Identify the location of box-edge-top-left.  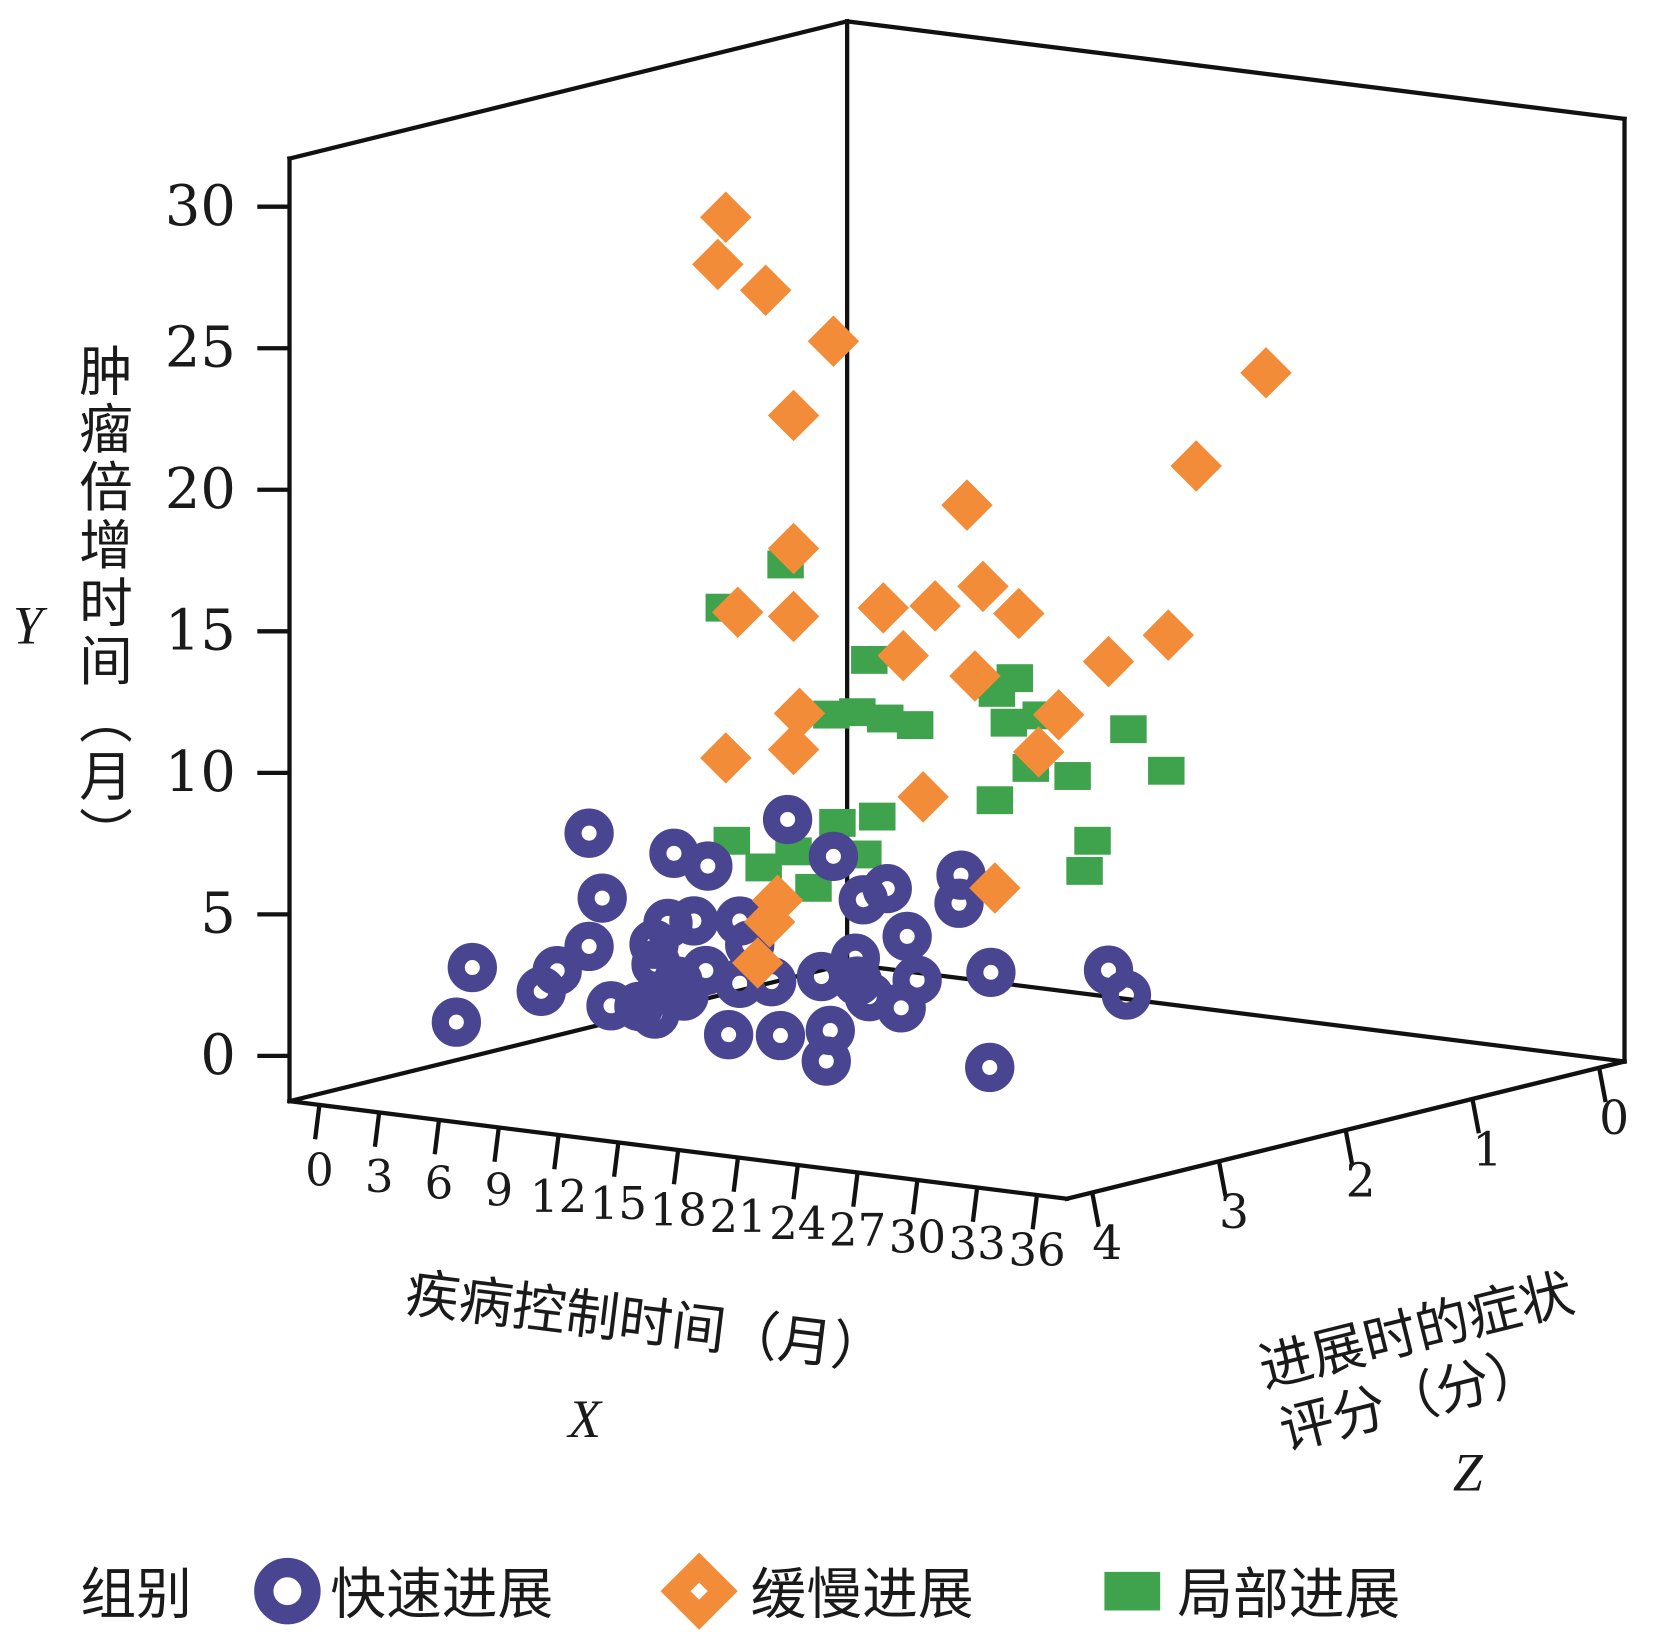
(568, 90).